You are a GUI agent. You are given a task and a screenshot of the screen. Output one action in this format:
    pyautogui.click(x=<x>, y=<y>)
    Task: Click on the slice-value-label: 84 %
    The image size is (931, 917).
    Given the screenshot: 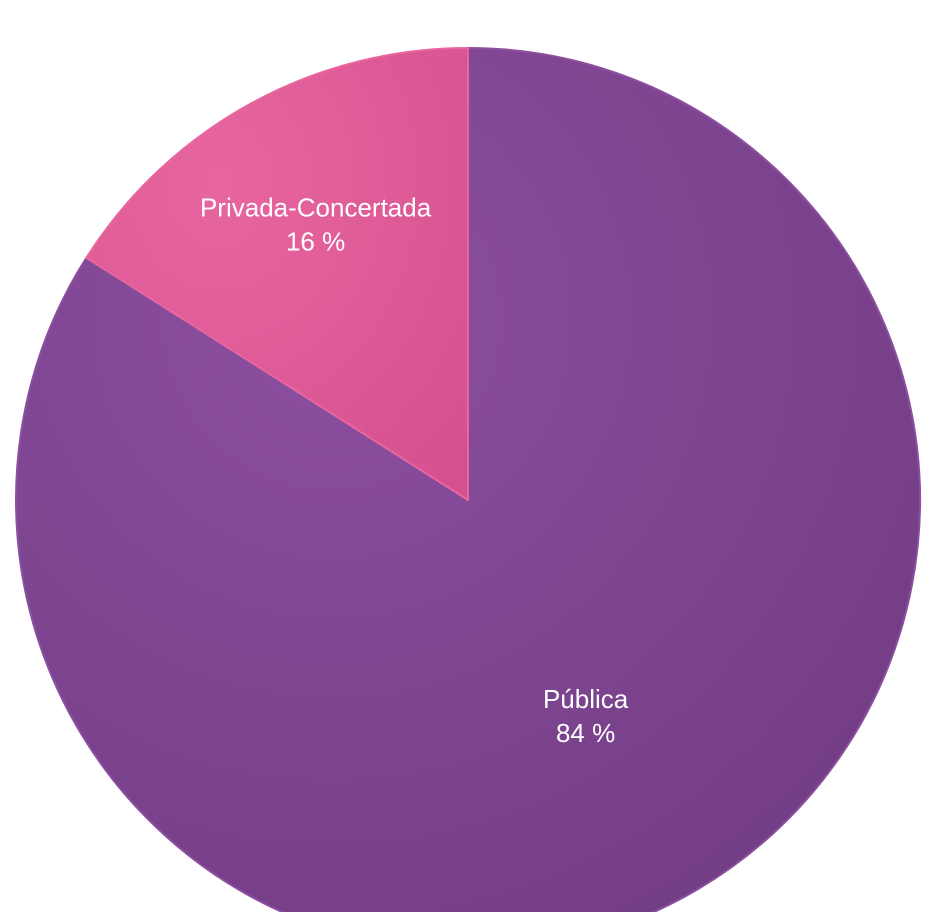 What is the action you would take?
    pyautogui.click(x=585, y=733)
    